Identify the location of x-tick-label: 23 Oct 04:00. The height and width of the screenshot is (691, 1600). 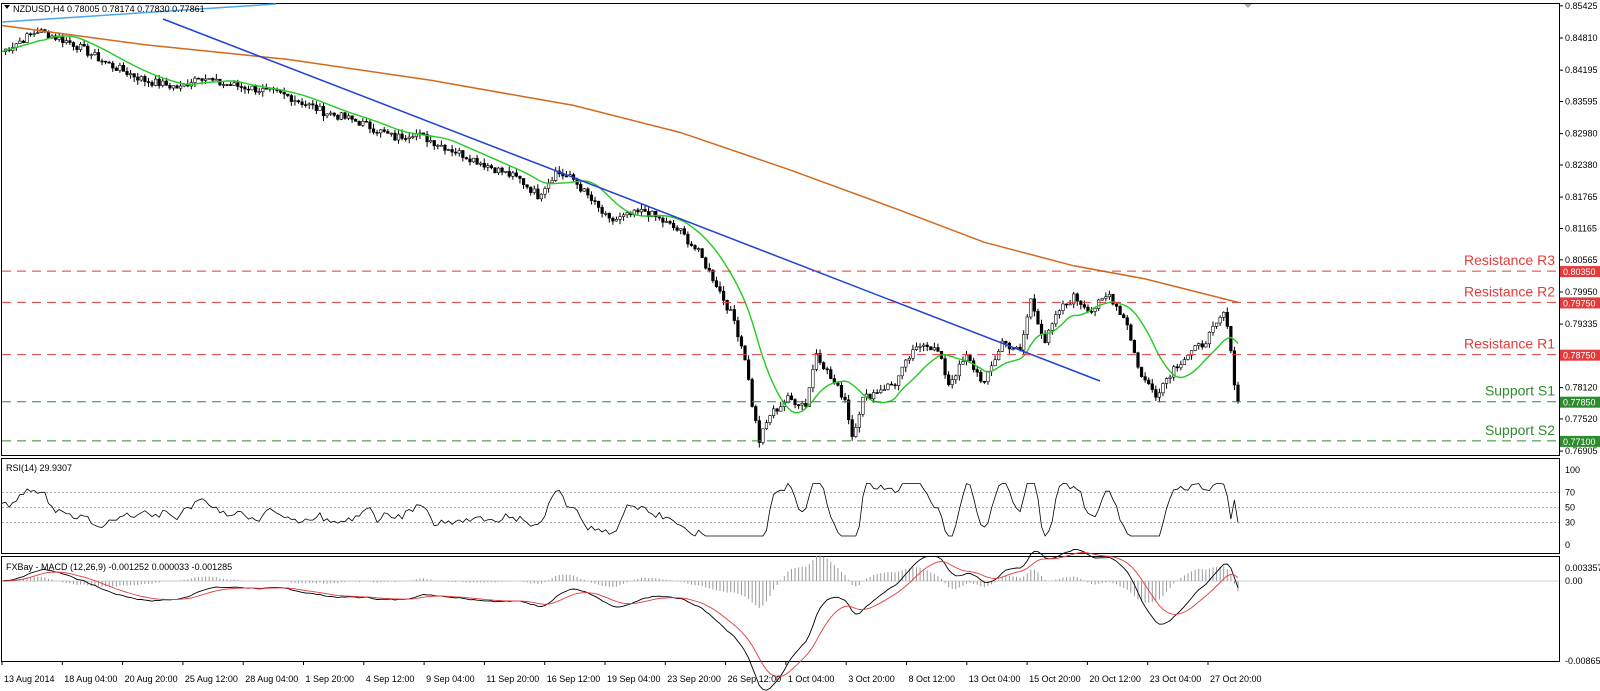
(1176, 679).